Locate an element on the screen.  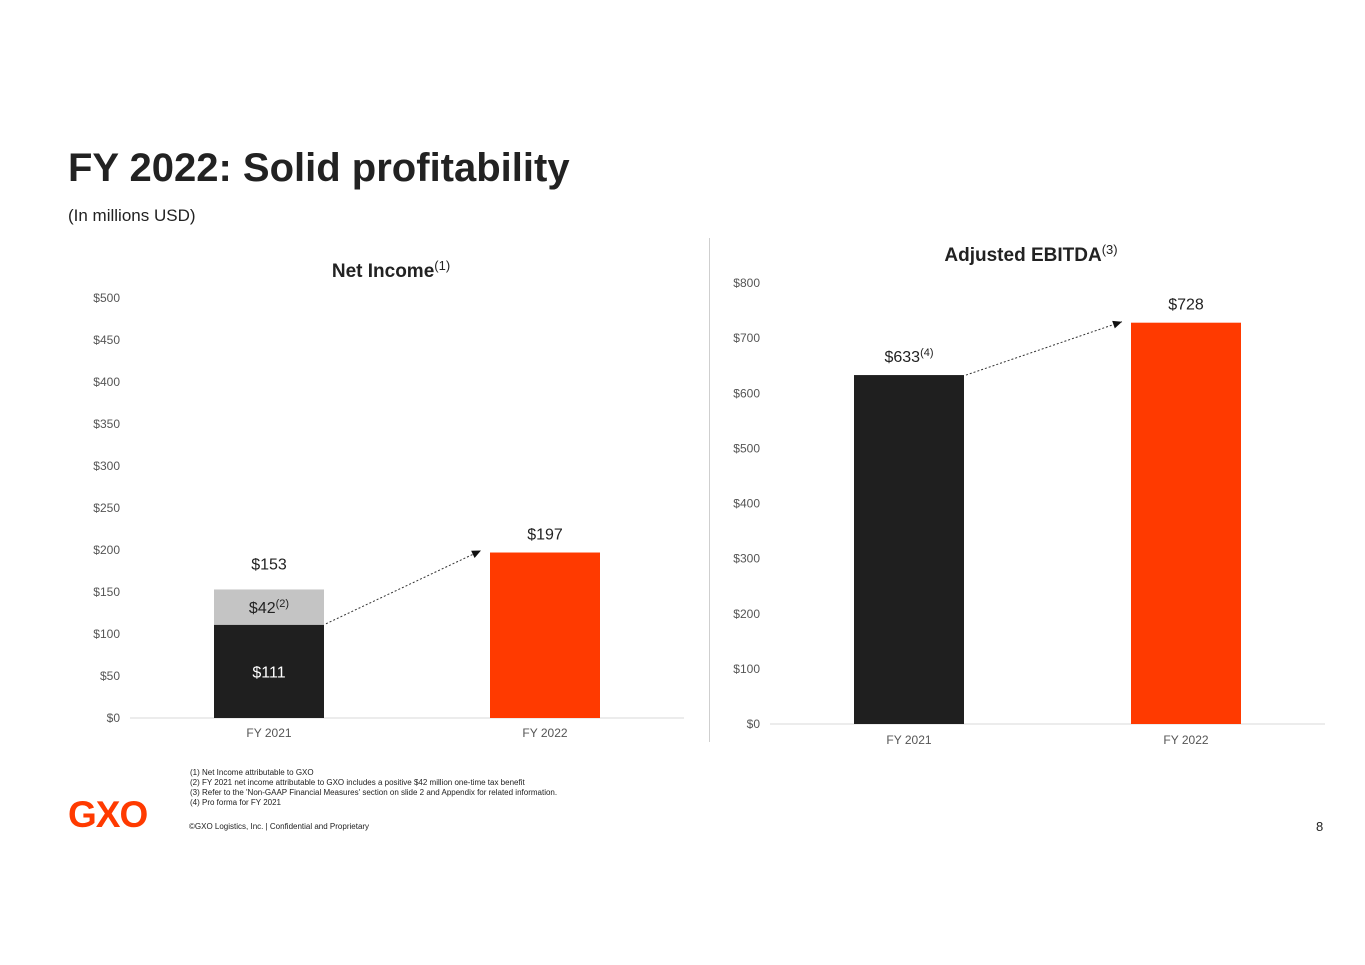
page-number: 8 is located at coordinates (1320, 826).